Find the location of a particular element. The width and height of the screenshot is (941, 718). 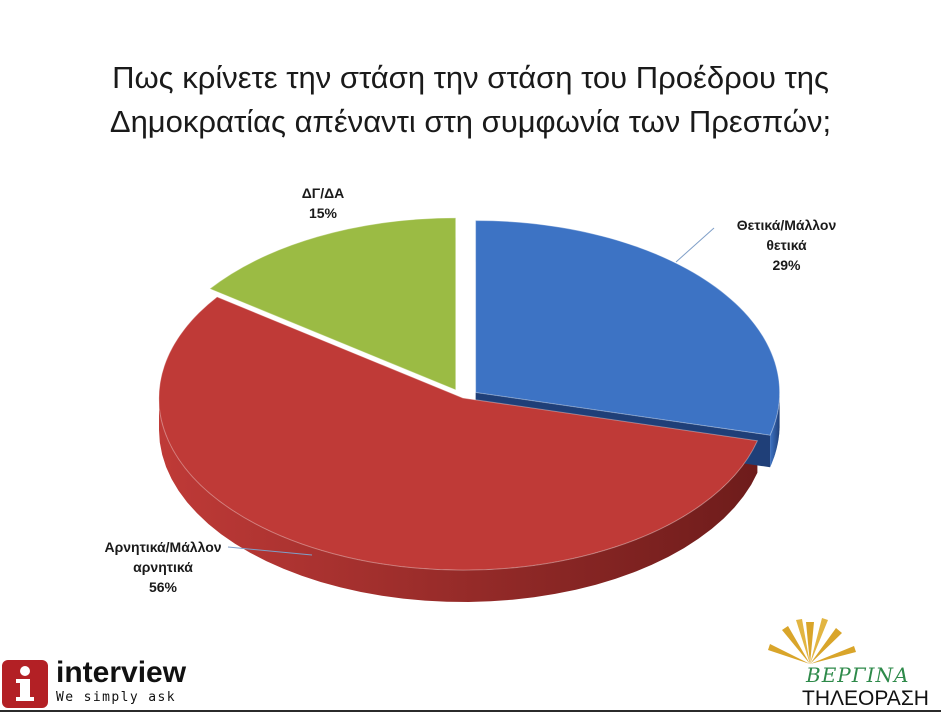

slice-label-negative-value: 56% is located at coordinates (163, 587).